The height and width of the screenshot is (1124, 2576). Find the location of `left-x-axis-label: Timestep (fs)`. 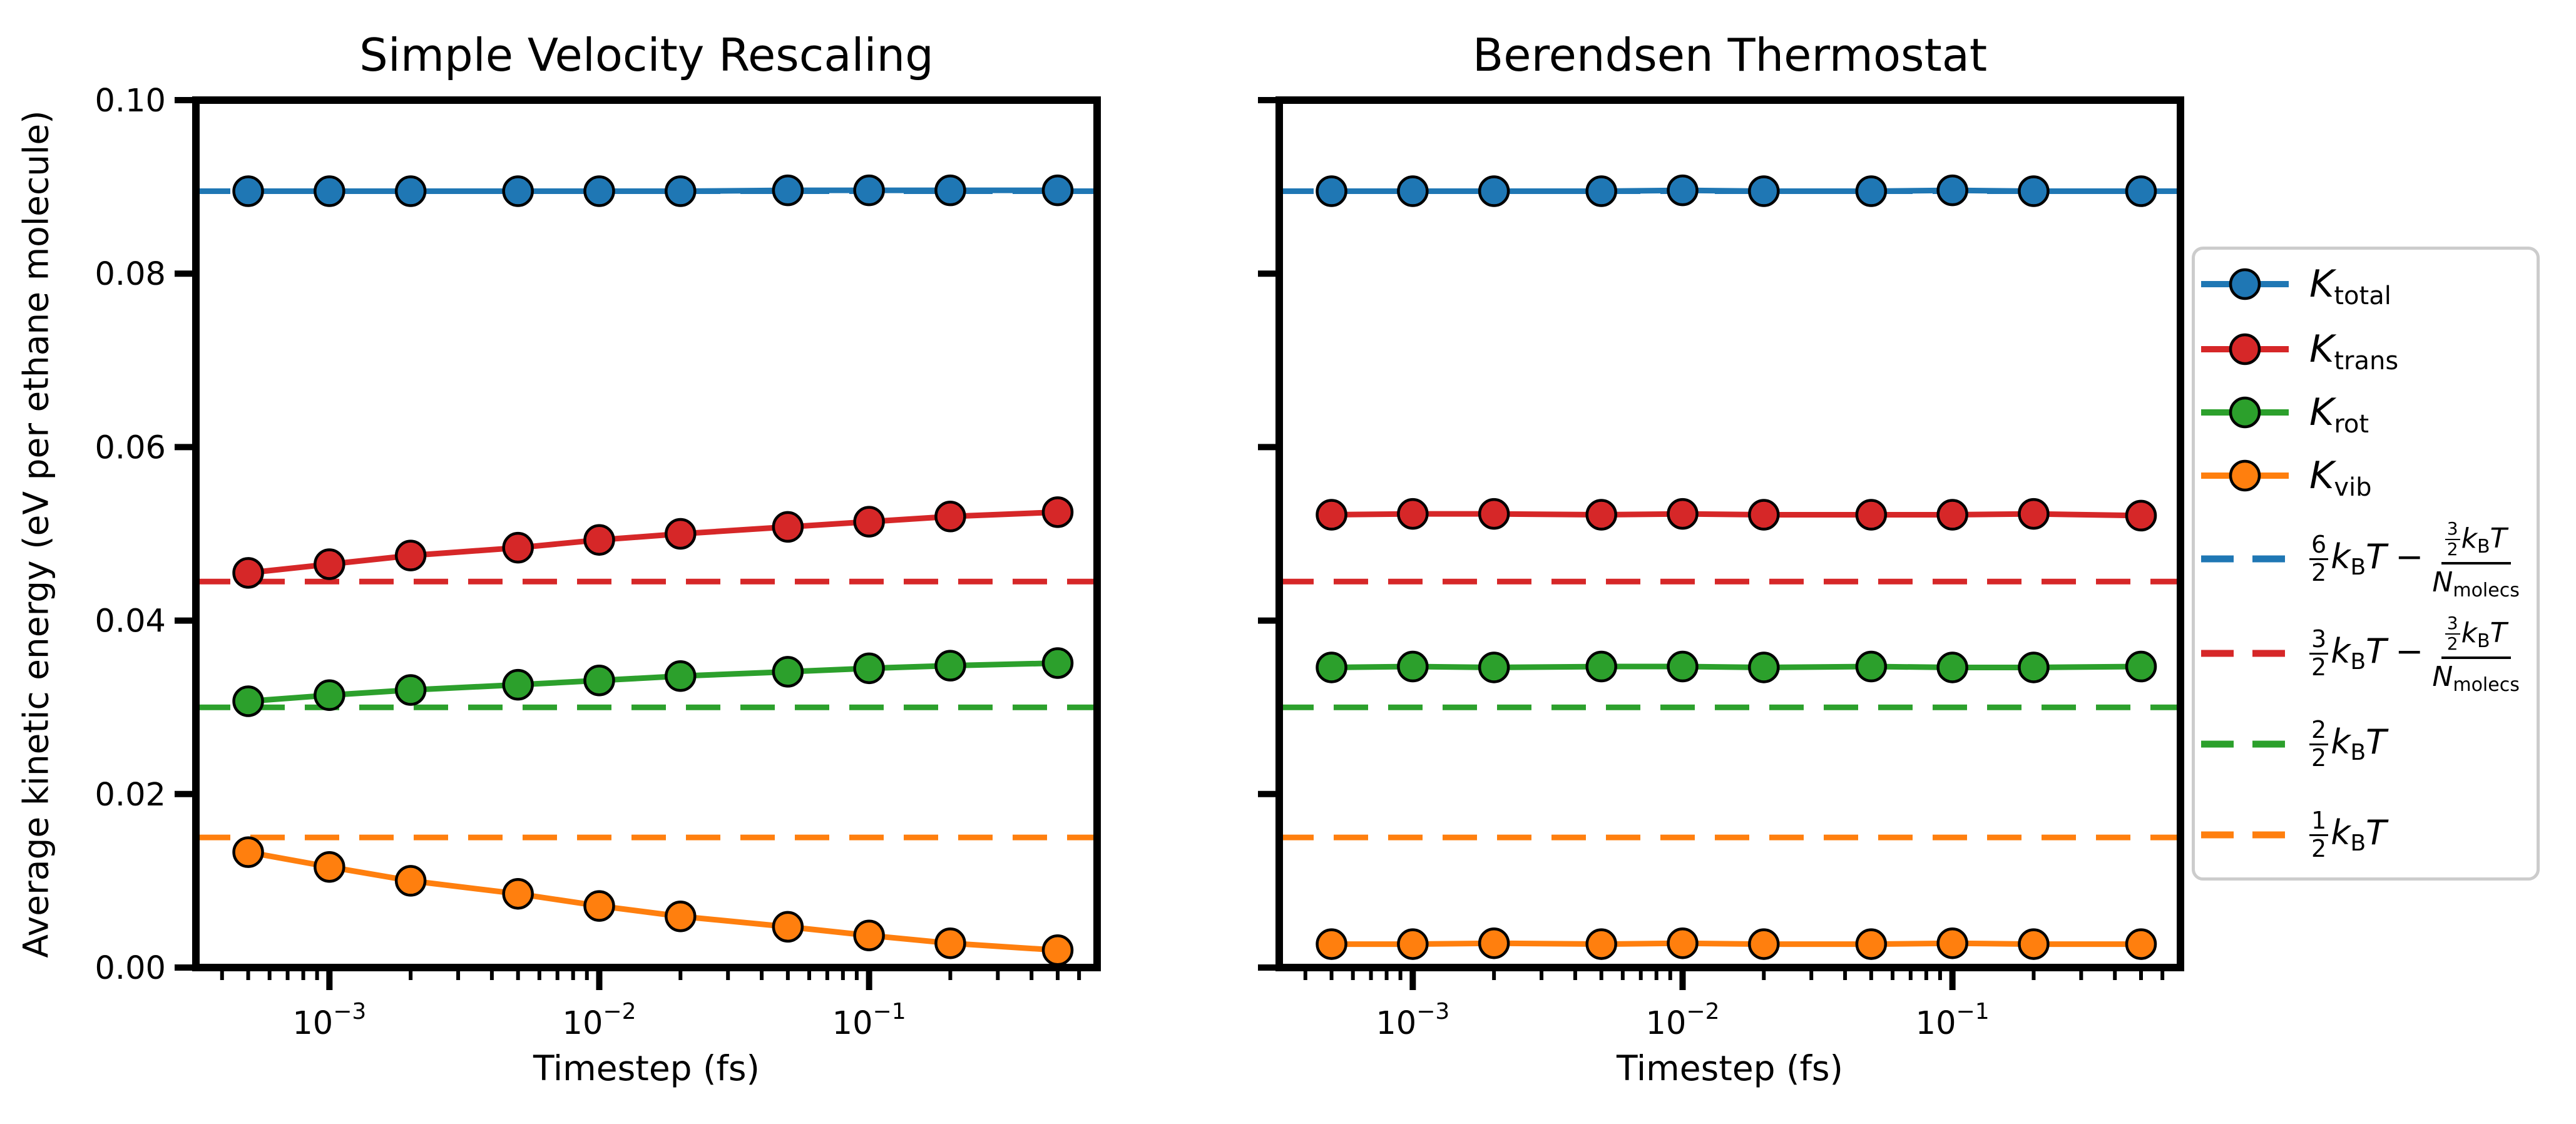

left-x-axis-label: Timestep (fs) is located at coordinates (646, 1068).